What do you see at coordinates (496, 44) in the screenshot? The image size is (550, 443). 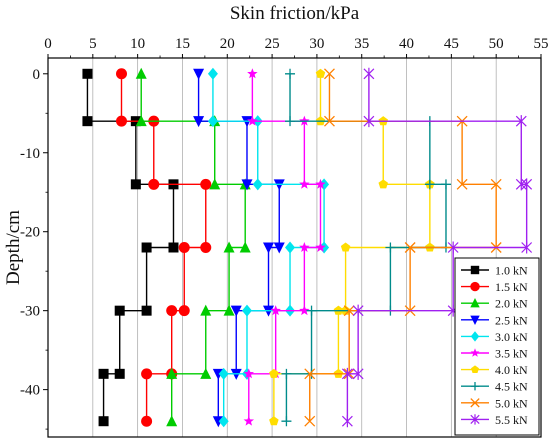 I see `x-tick-label: 50` at bounding box center [496, 44].